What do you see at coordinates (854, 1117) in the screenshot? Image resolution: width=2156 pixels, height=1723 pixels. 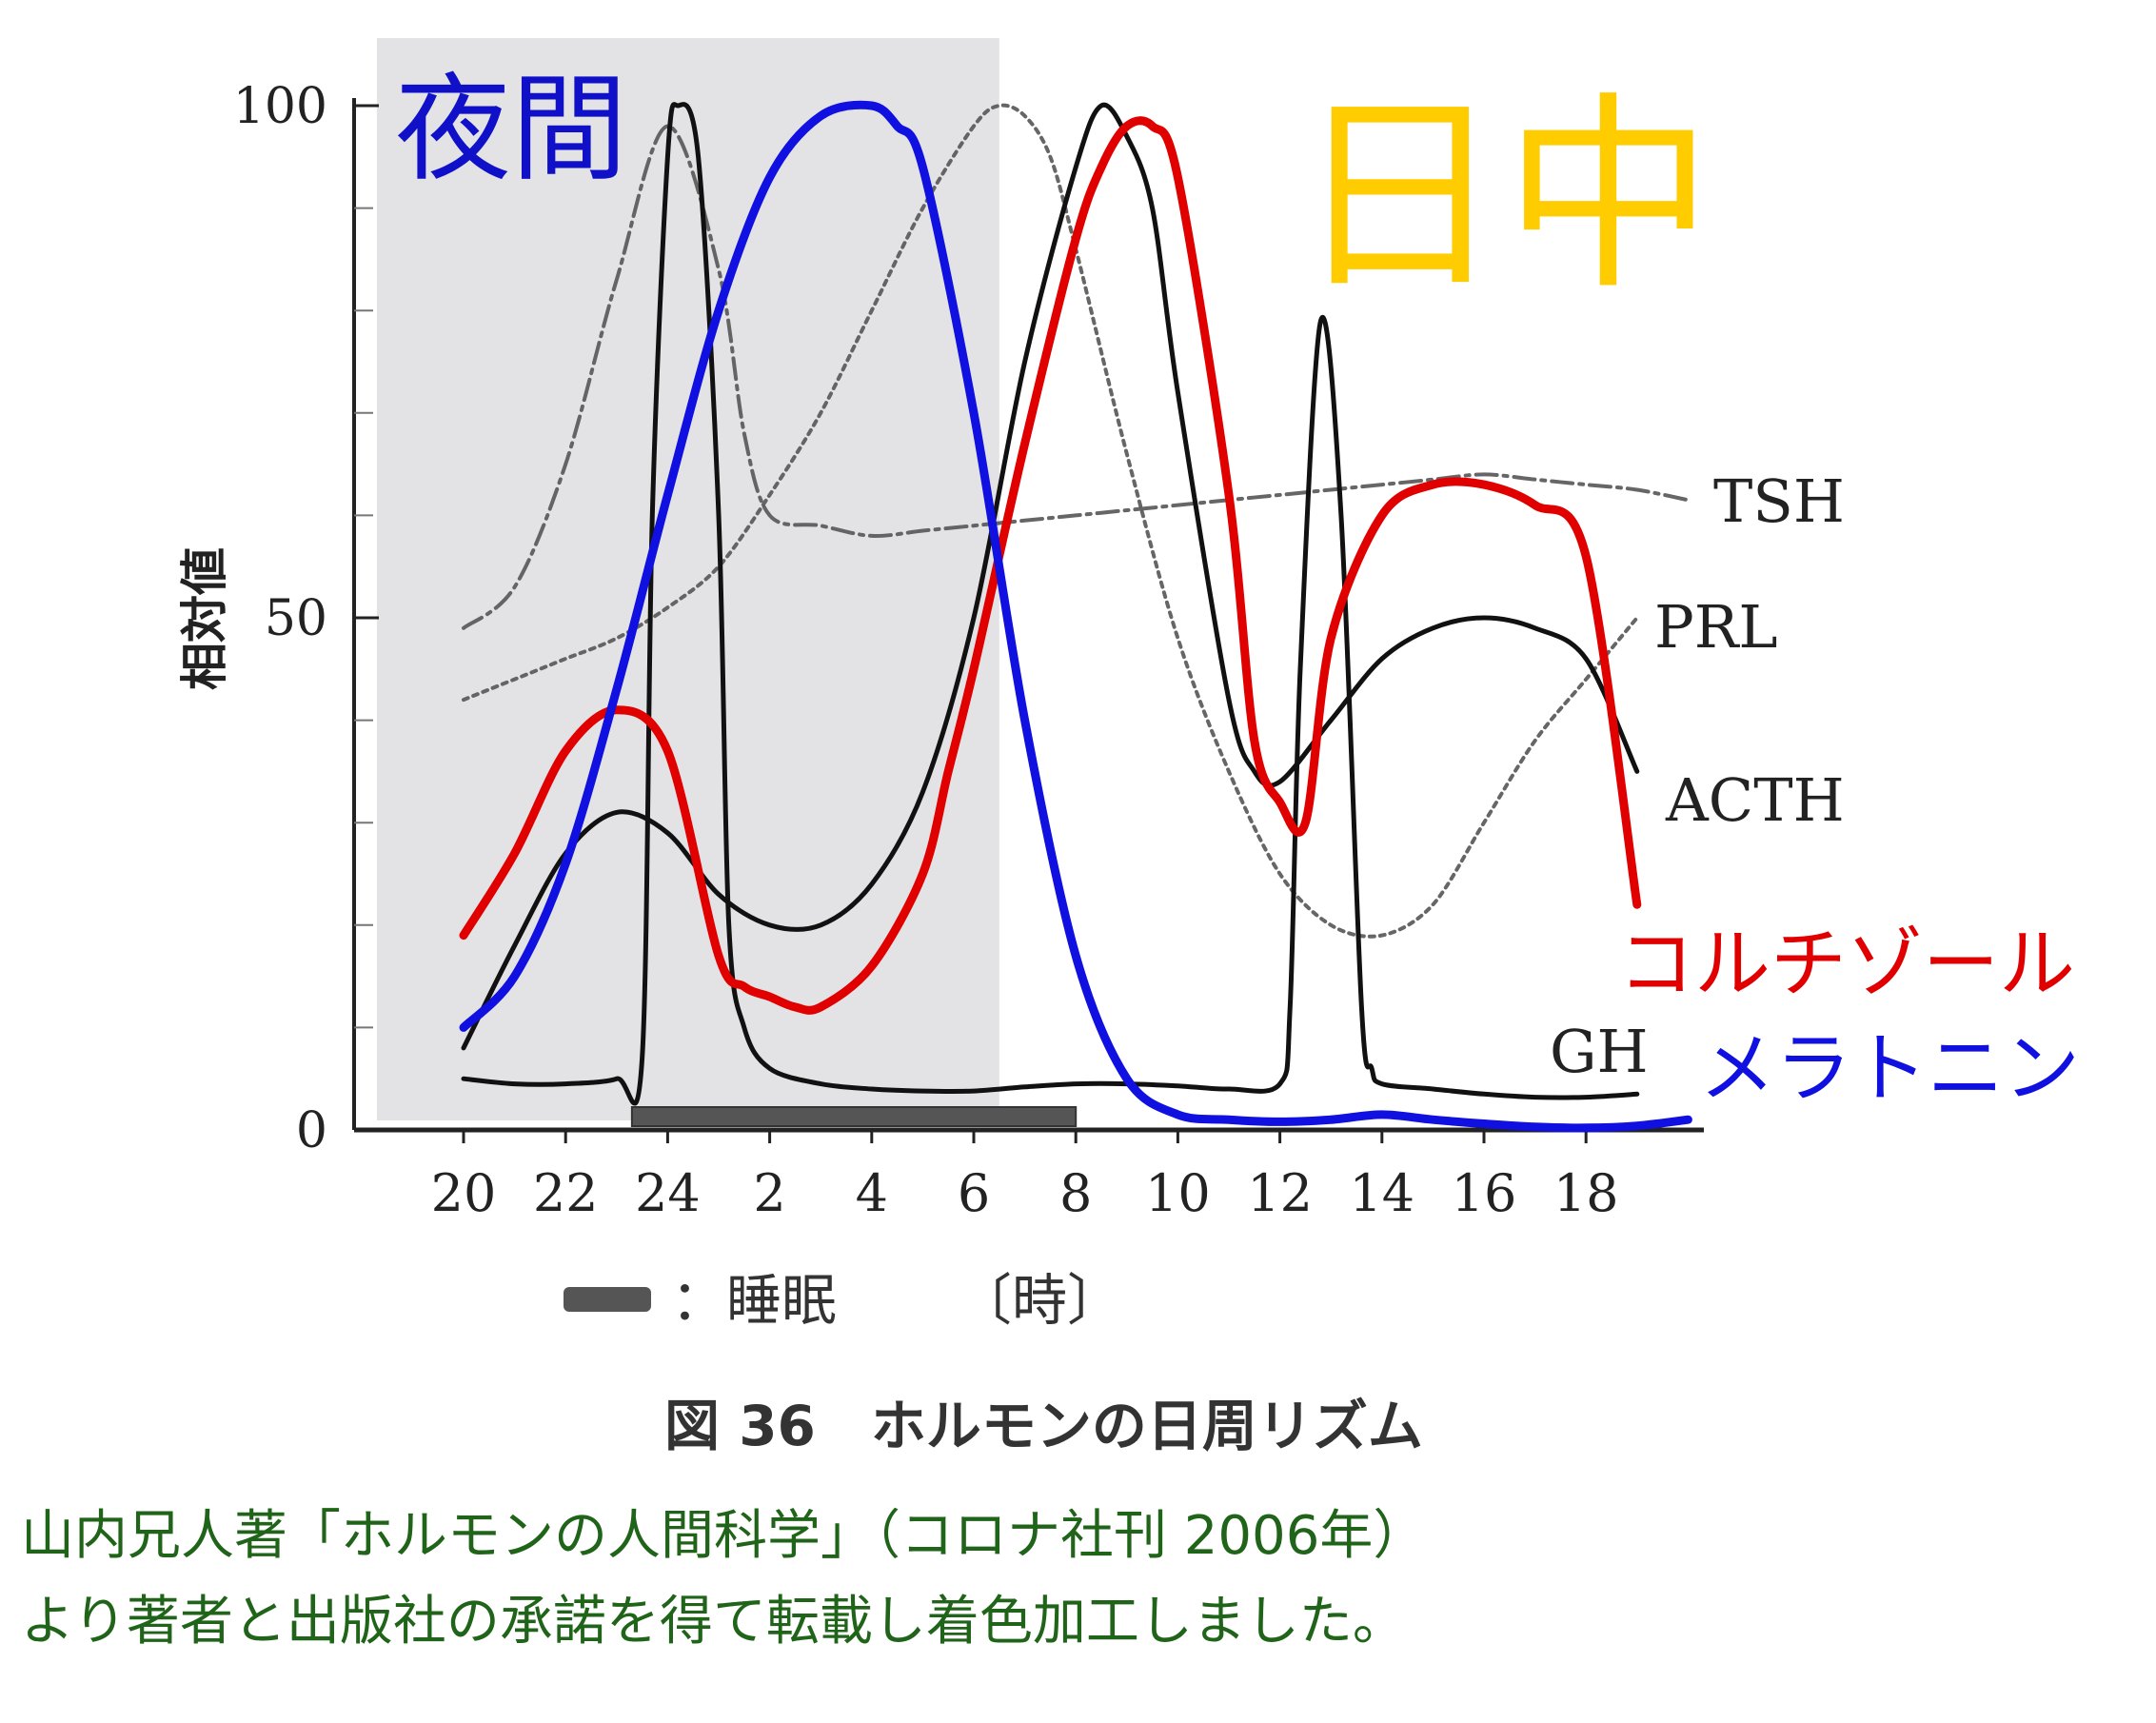 I see `sleep-bar` at bounding box center [854, 1117].